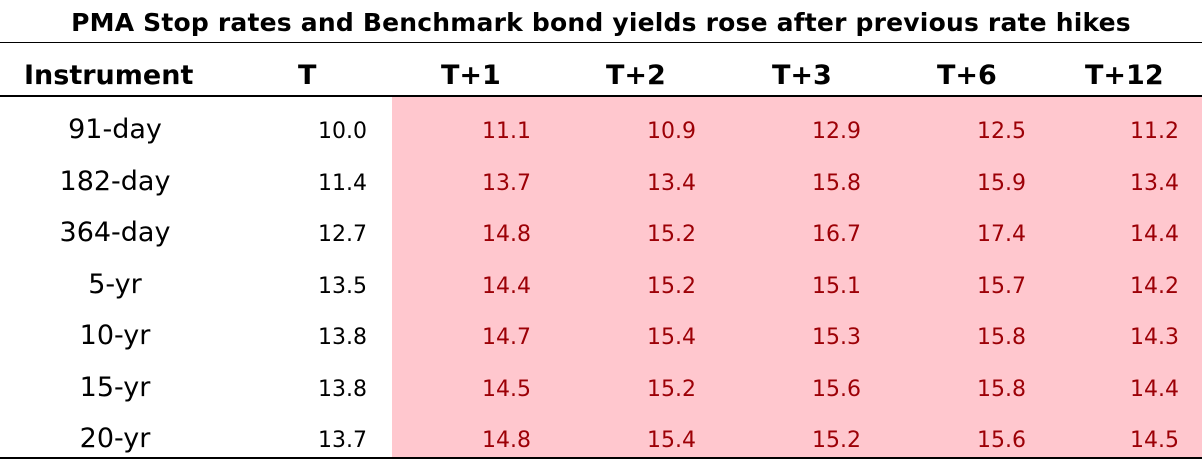 The image size is (1202, 462). What do you see at coordinates (601, 42) in the screenshot?
I see `title-rule` at bounding box center [601, 42].